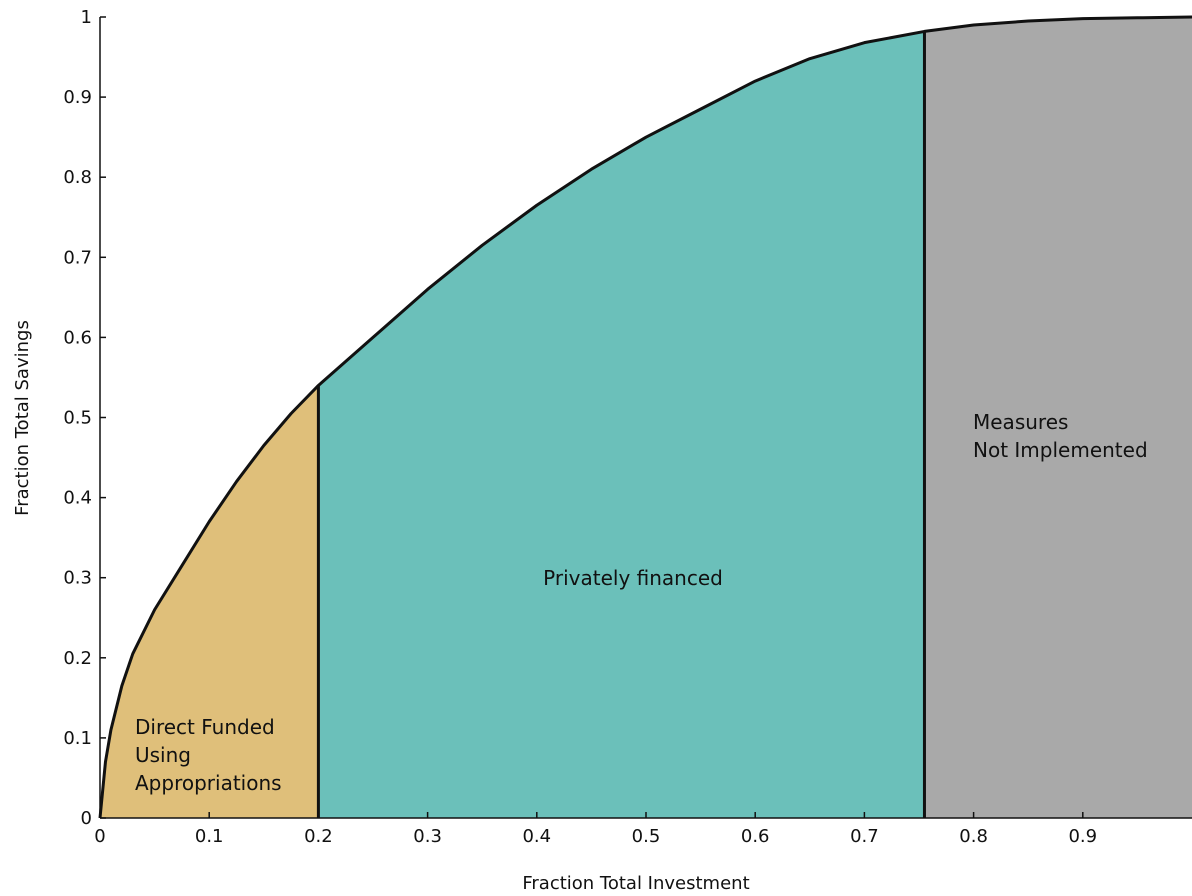 This screenshot has height=896, width=1192. Describe the element at coordinates (209, 836) in the screenshot. I see `x-tick-label: 0.1` at that location.